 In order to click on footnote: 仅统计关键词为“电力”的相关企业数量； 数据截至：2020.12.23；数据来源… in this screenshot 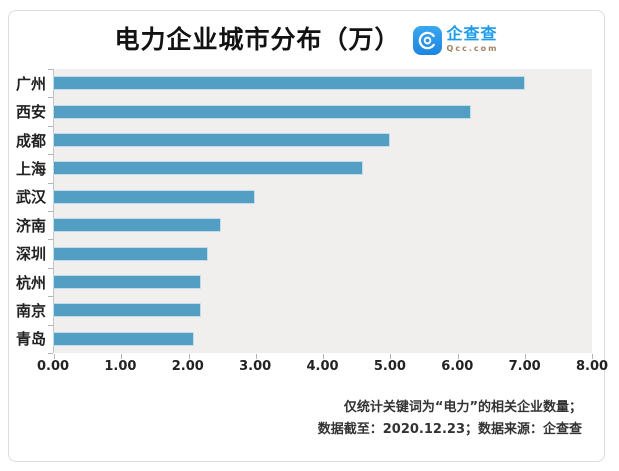, I will do `click(450, 419)`.